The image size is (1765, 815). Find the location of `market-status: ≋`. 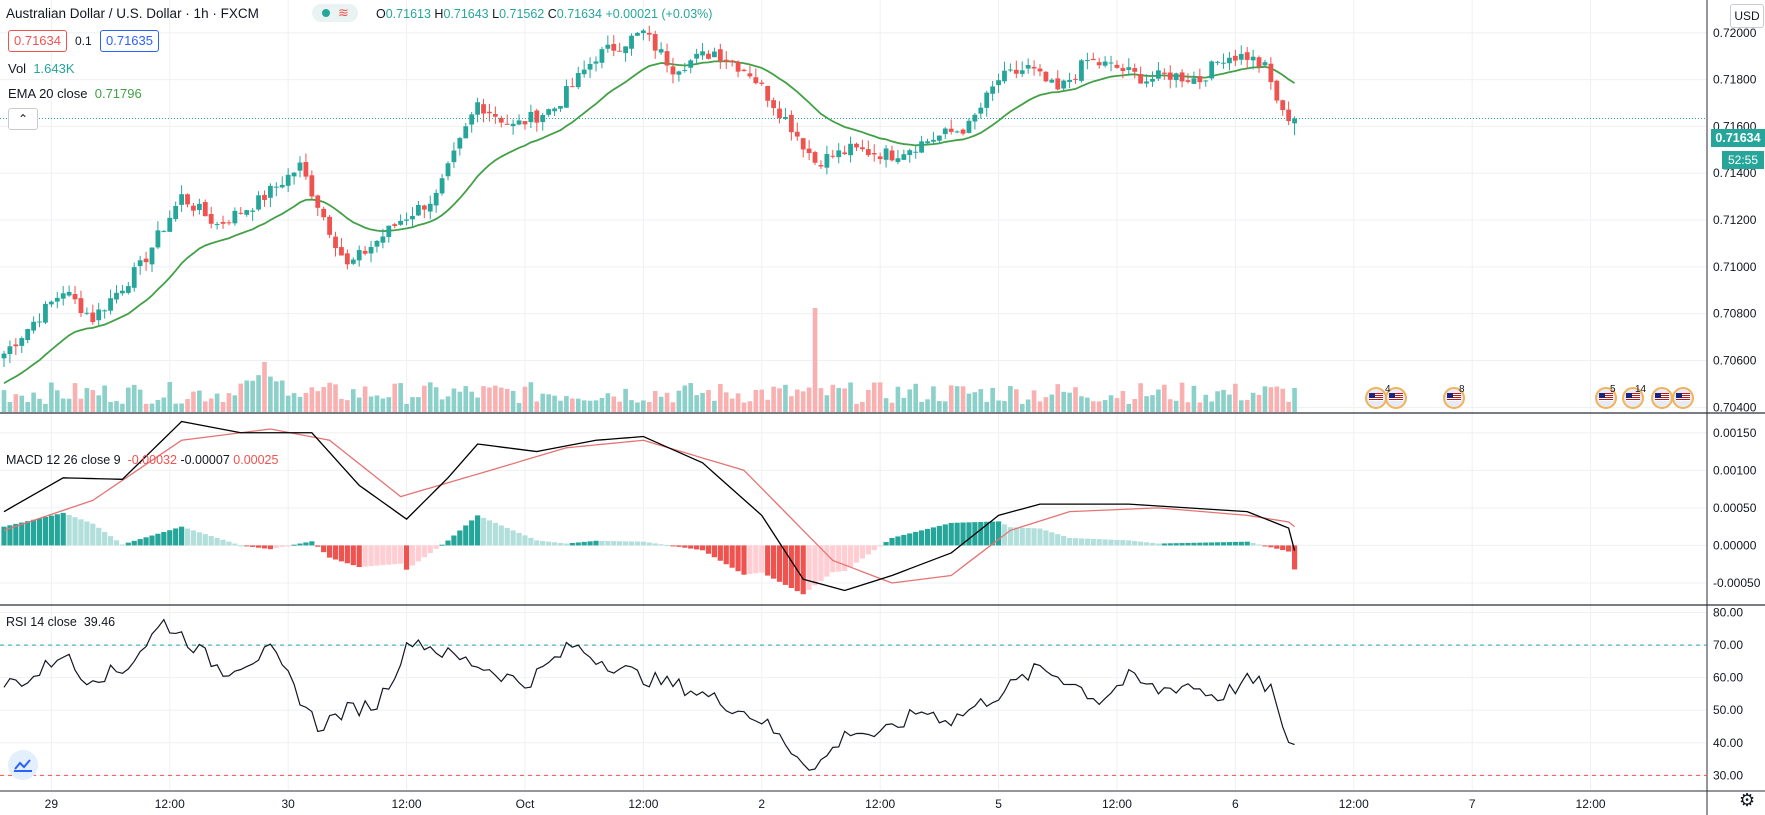

market-status: ≋ is located at coordinates (335, 13).